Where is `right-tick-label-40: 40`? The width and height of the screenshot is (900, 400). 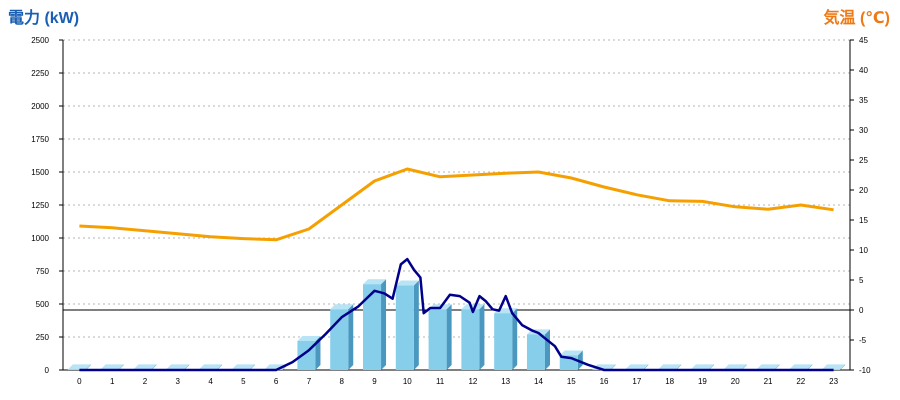 right-tick-label-40: 40 is located at coordinates (863, 70).